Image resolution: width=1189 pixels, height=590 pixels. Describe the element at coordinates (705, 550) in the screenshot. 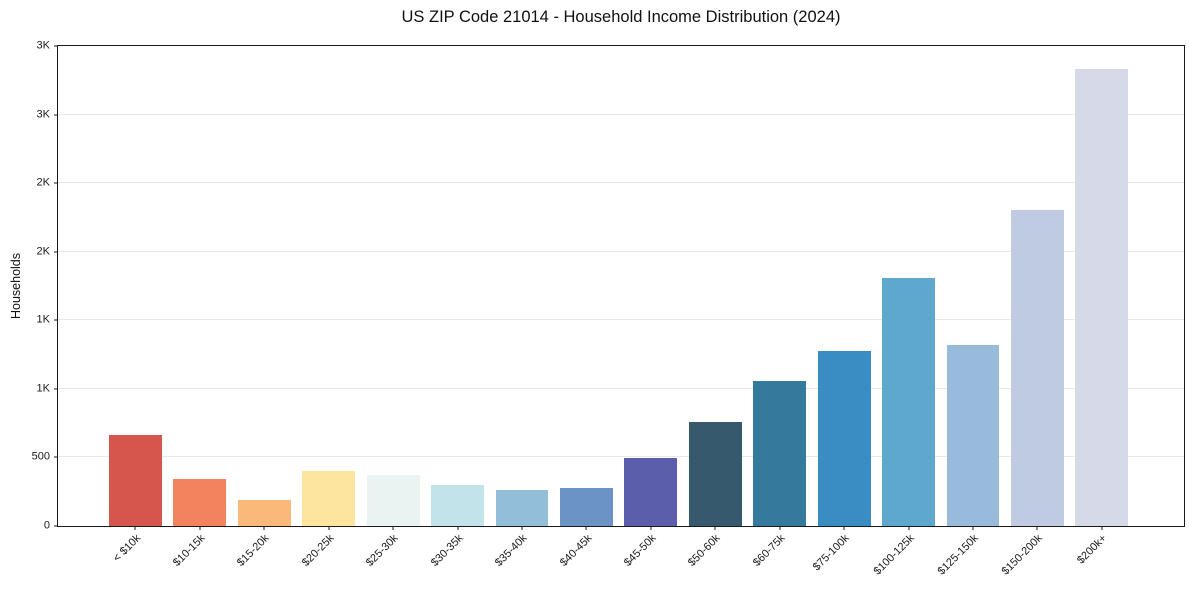

I see `x-tick-label: $50-60k` at that location.